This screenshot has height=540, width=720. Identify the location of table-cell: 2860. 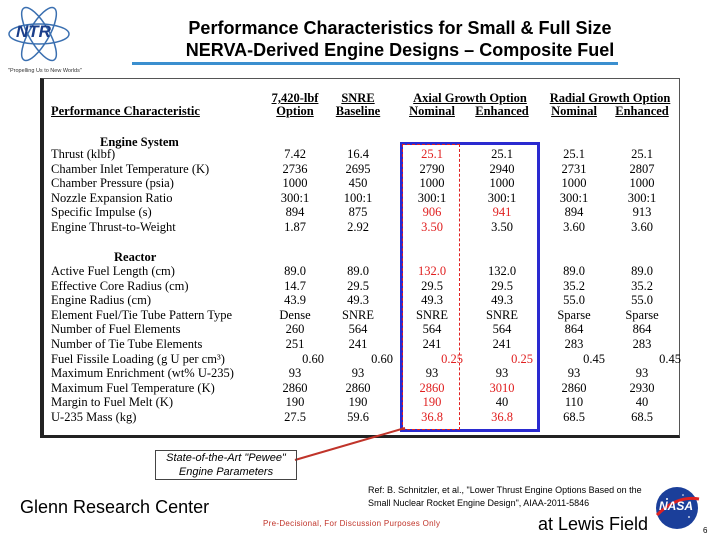
(574, 387).